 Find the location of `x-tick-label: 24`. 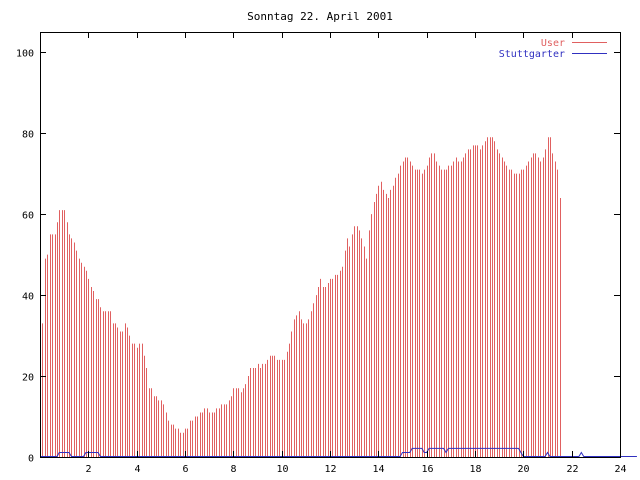

x-tick-label: 24 is located at coordinates (620, 469).